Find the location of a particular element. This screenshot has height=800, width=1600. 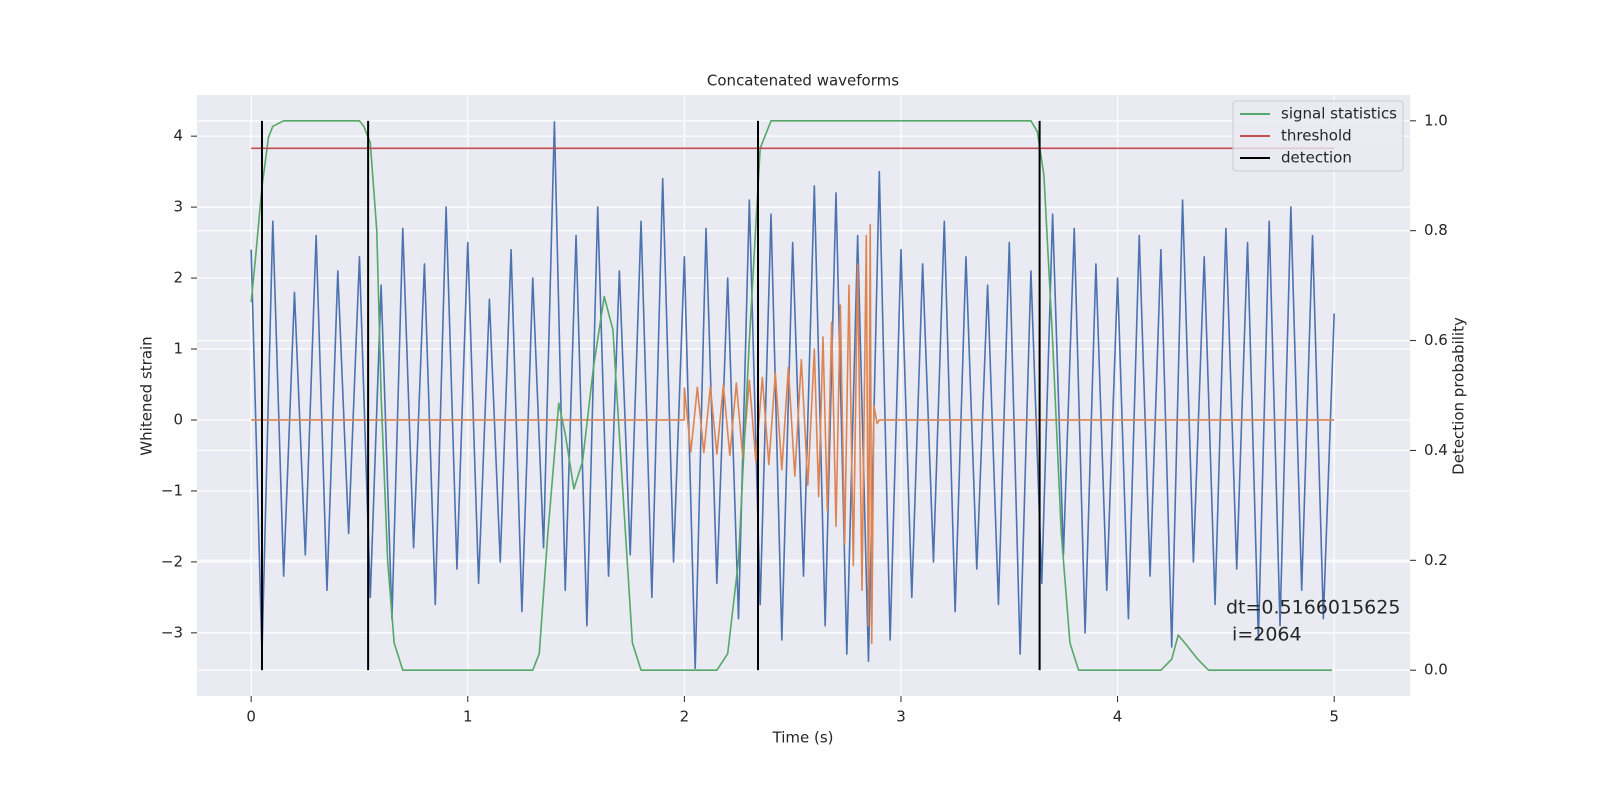

x-tick-label: 0 is located at coordinates (251, 717).